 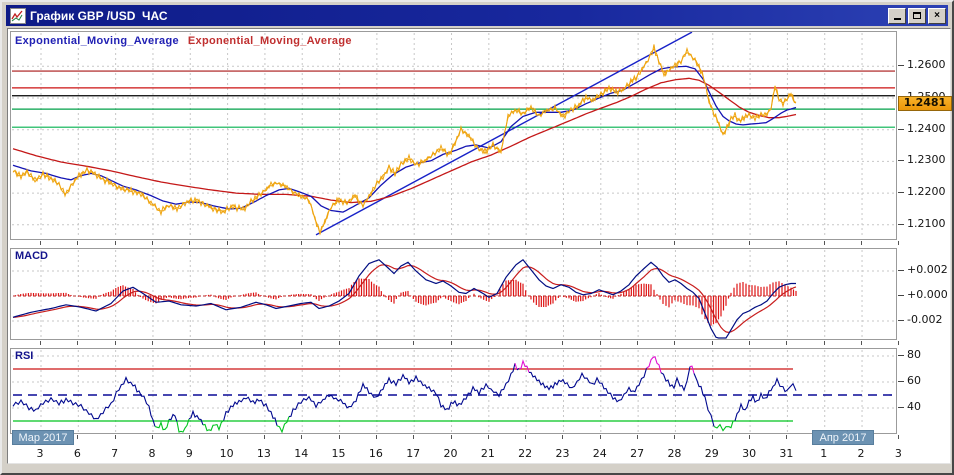 What do you see at coordinates (263, 453) in the screenshot?
I see `date-tick-label: 13` at bounding box center [263, 453].